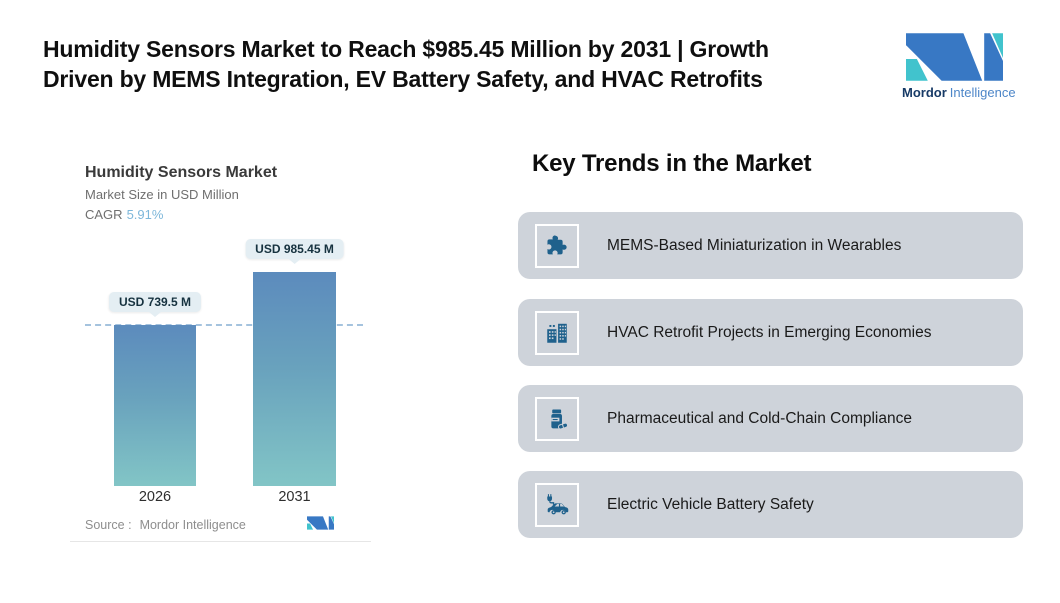  What do you see at coordinates (162, 194) in the screenshot?
I see `chart-subtitle: Market Size in USD Million` at bounding box center [162, 194].